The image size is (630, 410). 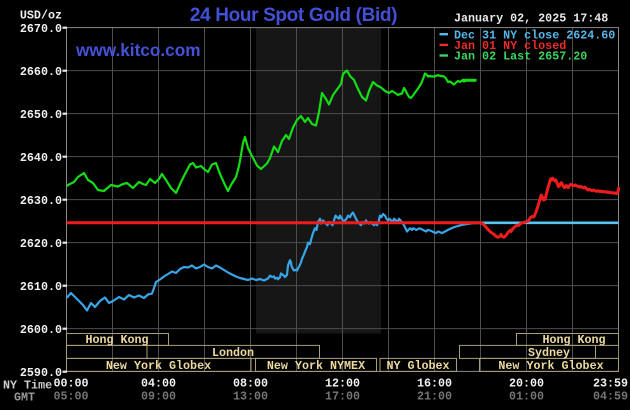 What do you see at coordinates (233, 353) in the screenshot?
I see `svg-text: London` at bounding box center [233, 353].